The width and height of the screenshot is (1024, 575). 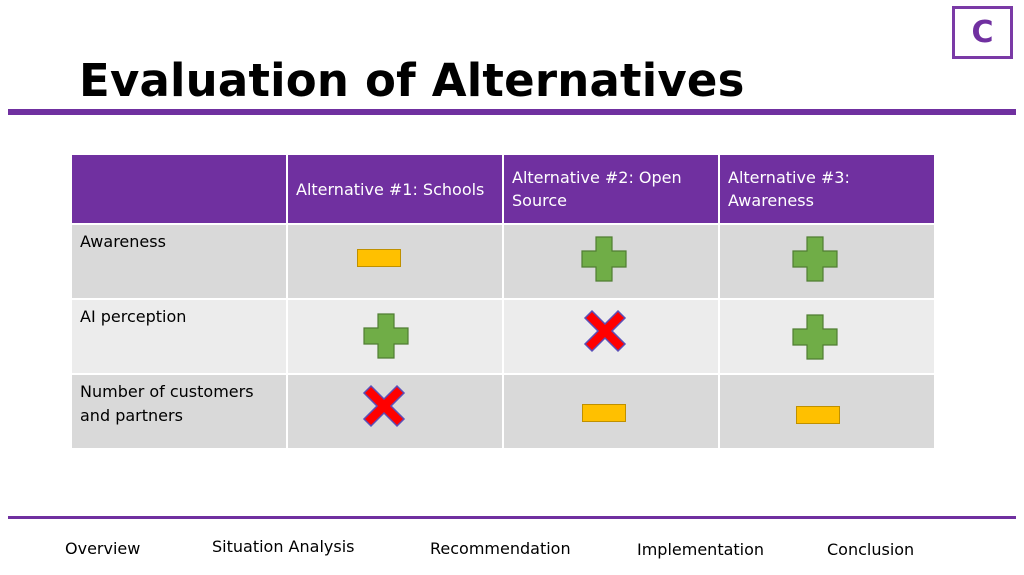 What do you see at coordinates (512, 112) in the screenshot?
I see `title-divider` at bounding box center [512, 112].